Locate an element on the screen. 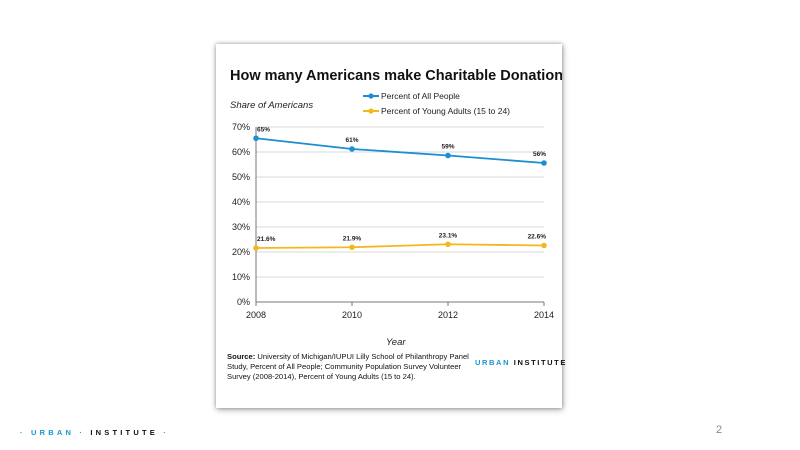 This screenshot has width=800, height=450. data-label: 23.1% is located at coordinates (448, 235).